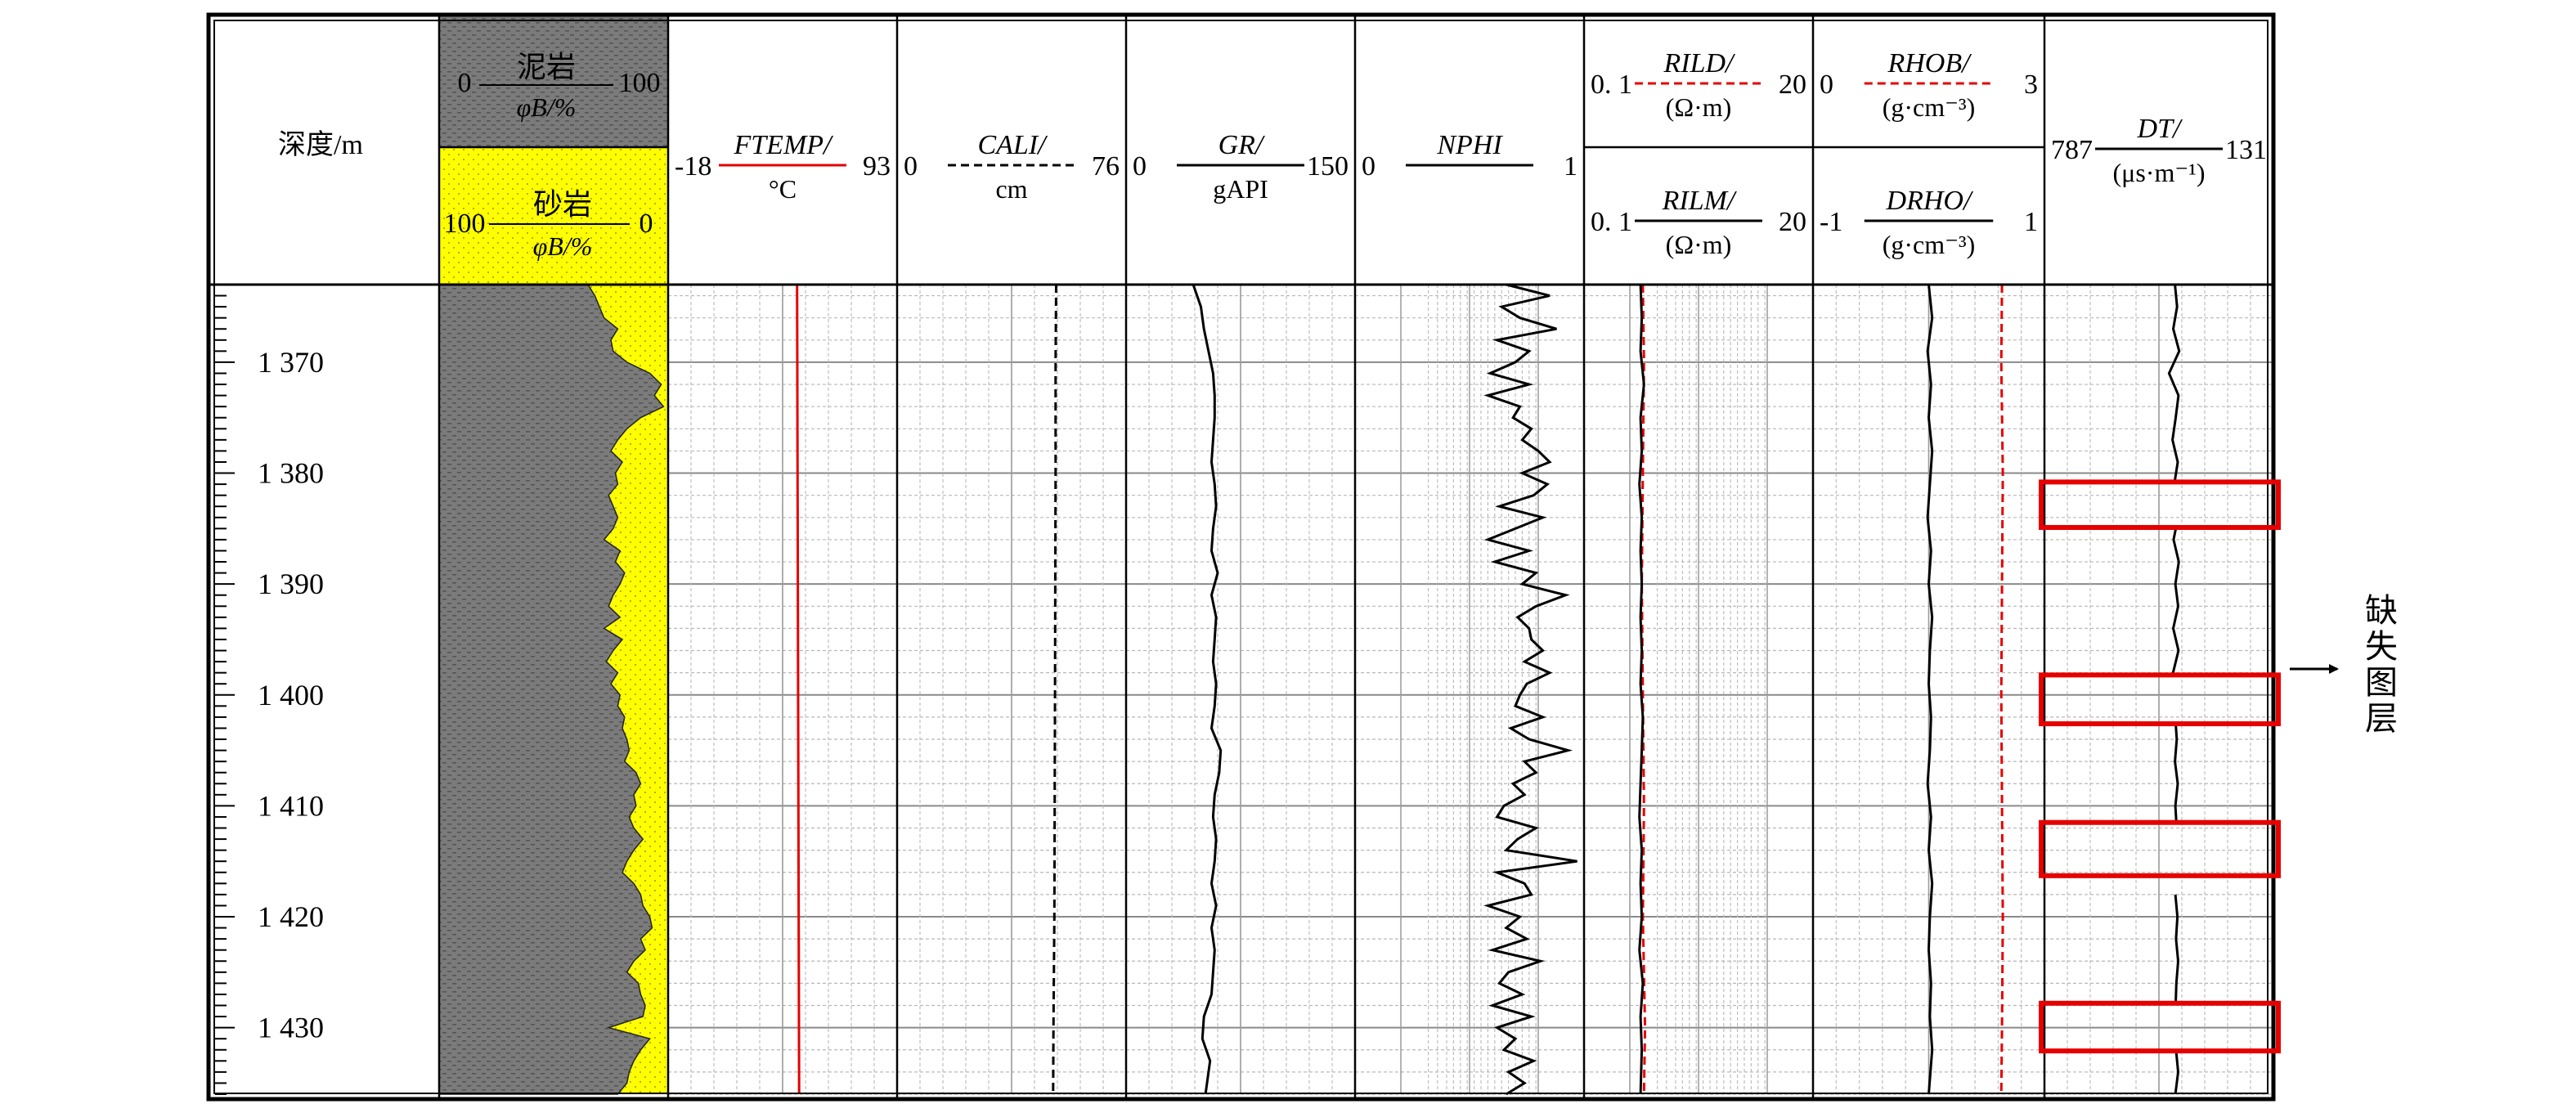 The image size is (2576, 1113). Describe the element at coordinates (877, 167) in the screenshot. I see `track-max-label: 93` at that location.